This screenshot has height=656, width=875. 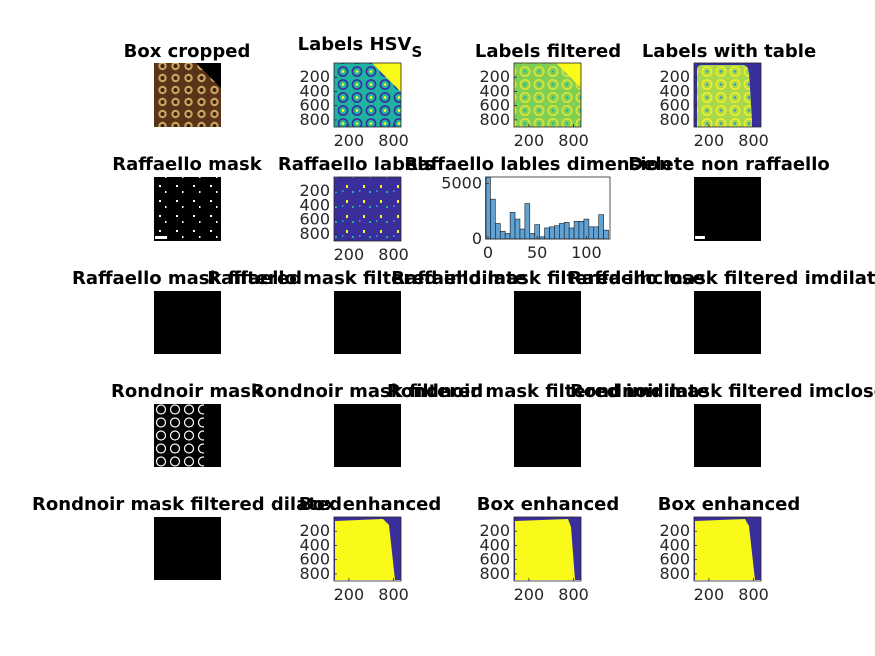 What do you see at coordinates (729, 504) in the screenshot?
I see `panel-title-20: Box enhanced` at bounding box center [729, 504].